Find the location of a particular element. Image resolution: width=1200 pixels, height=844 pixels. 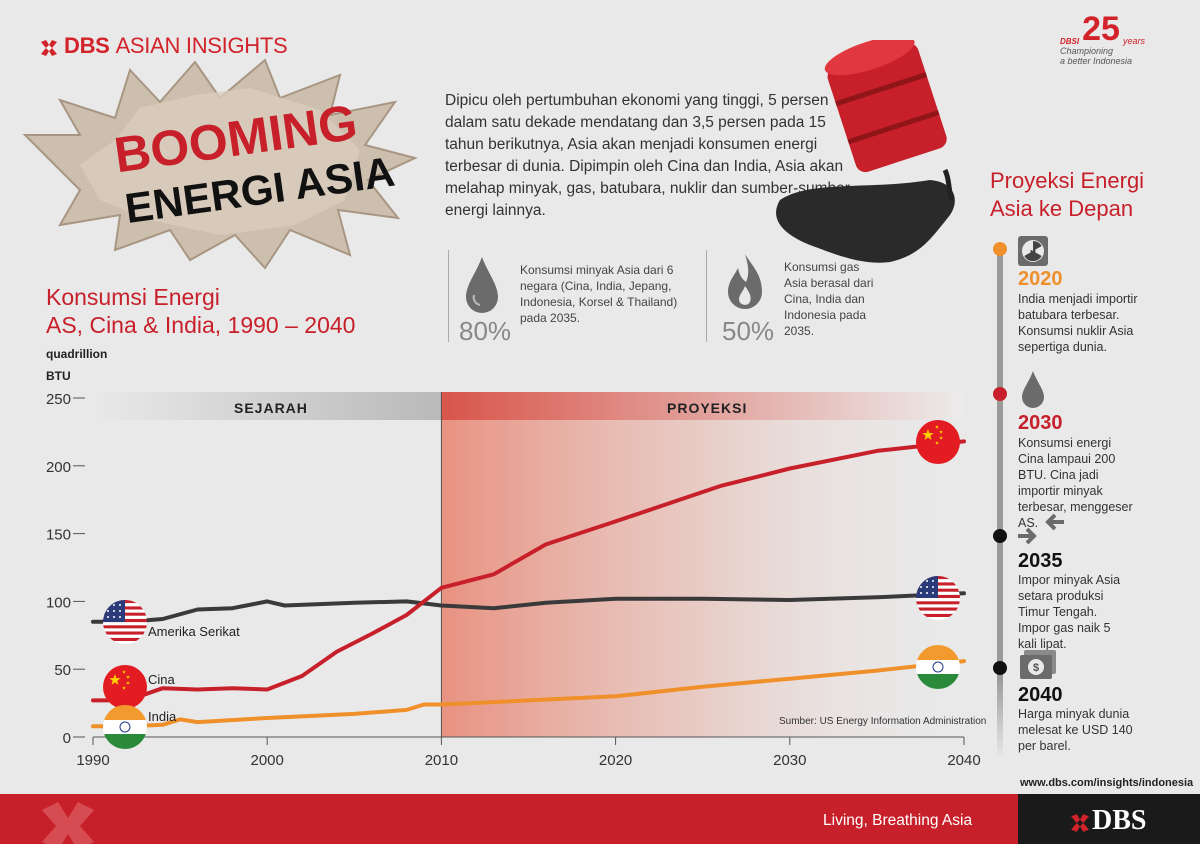

brand-name: ASIAN INSIGHTS is located at coordinates (201, 45).